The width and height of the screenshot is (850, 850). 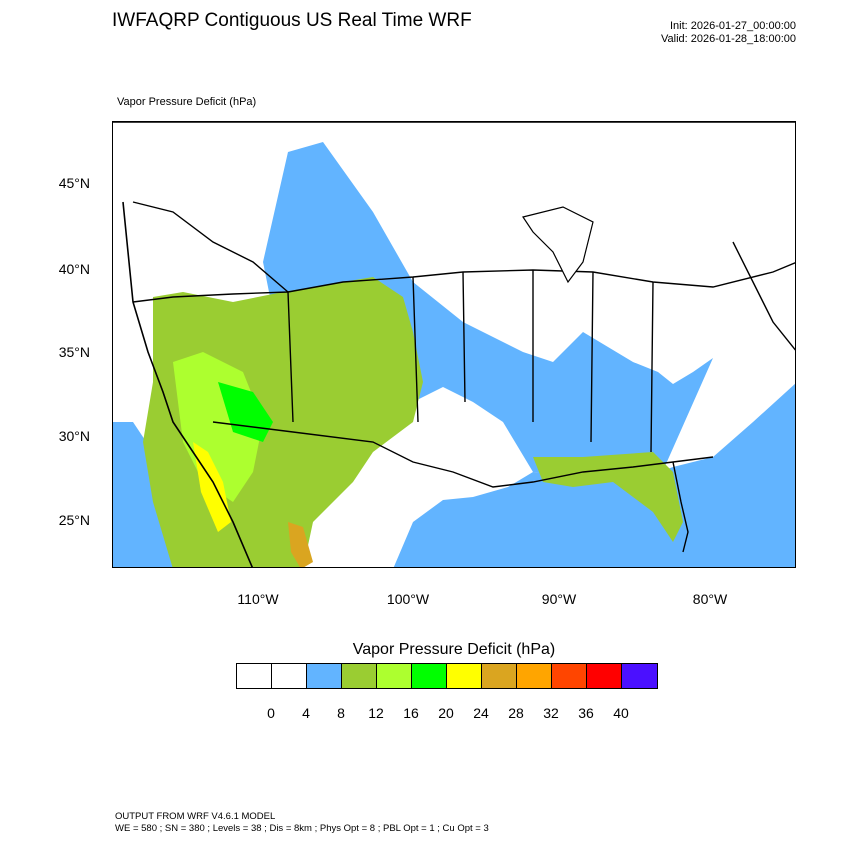 I want to click on legend-colorbar, so click(x=447, y=676).